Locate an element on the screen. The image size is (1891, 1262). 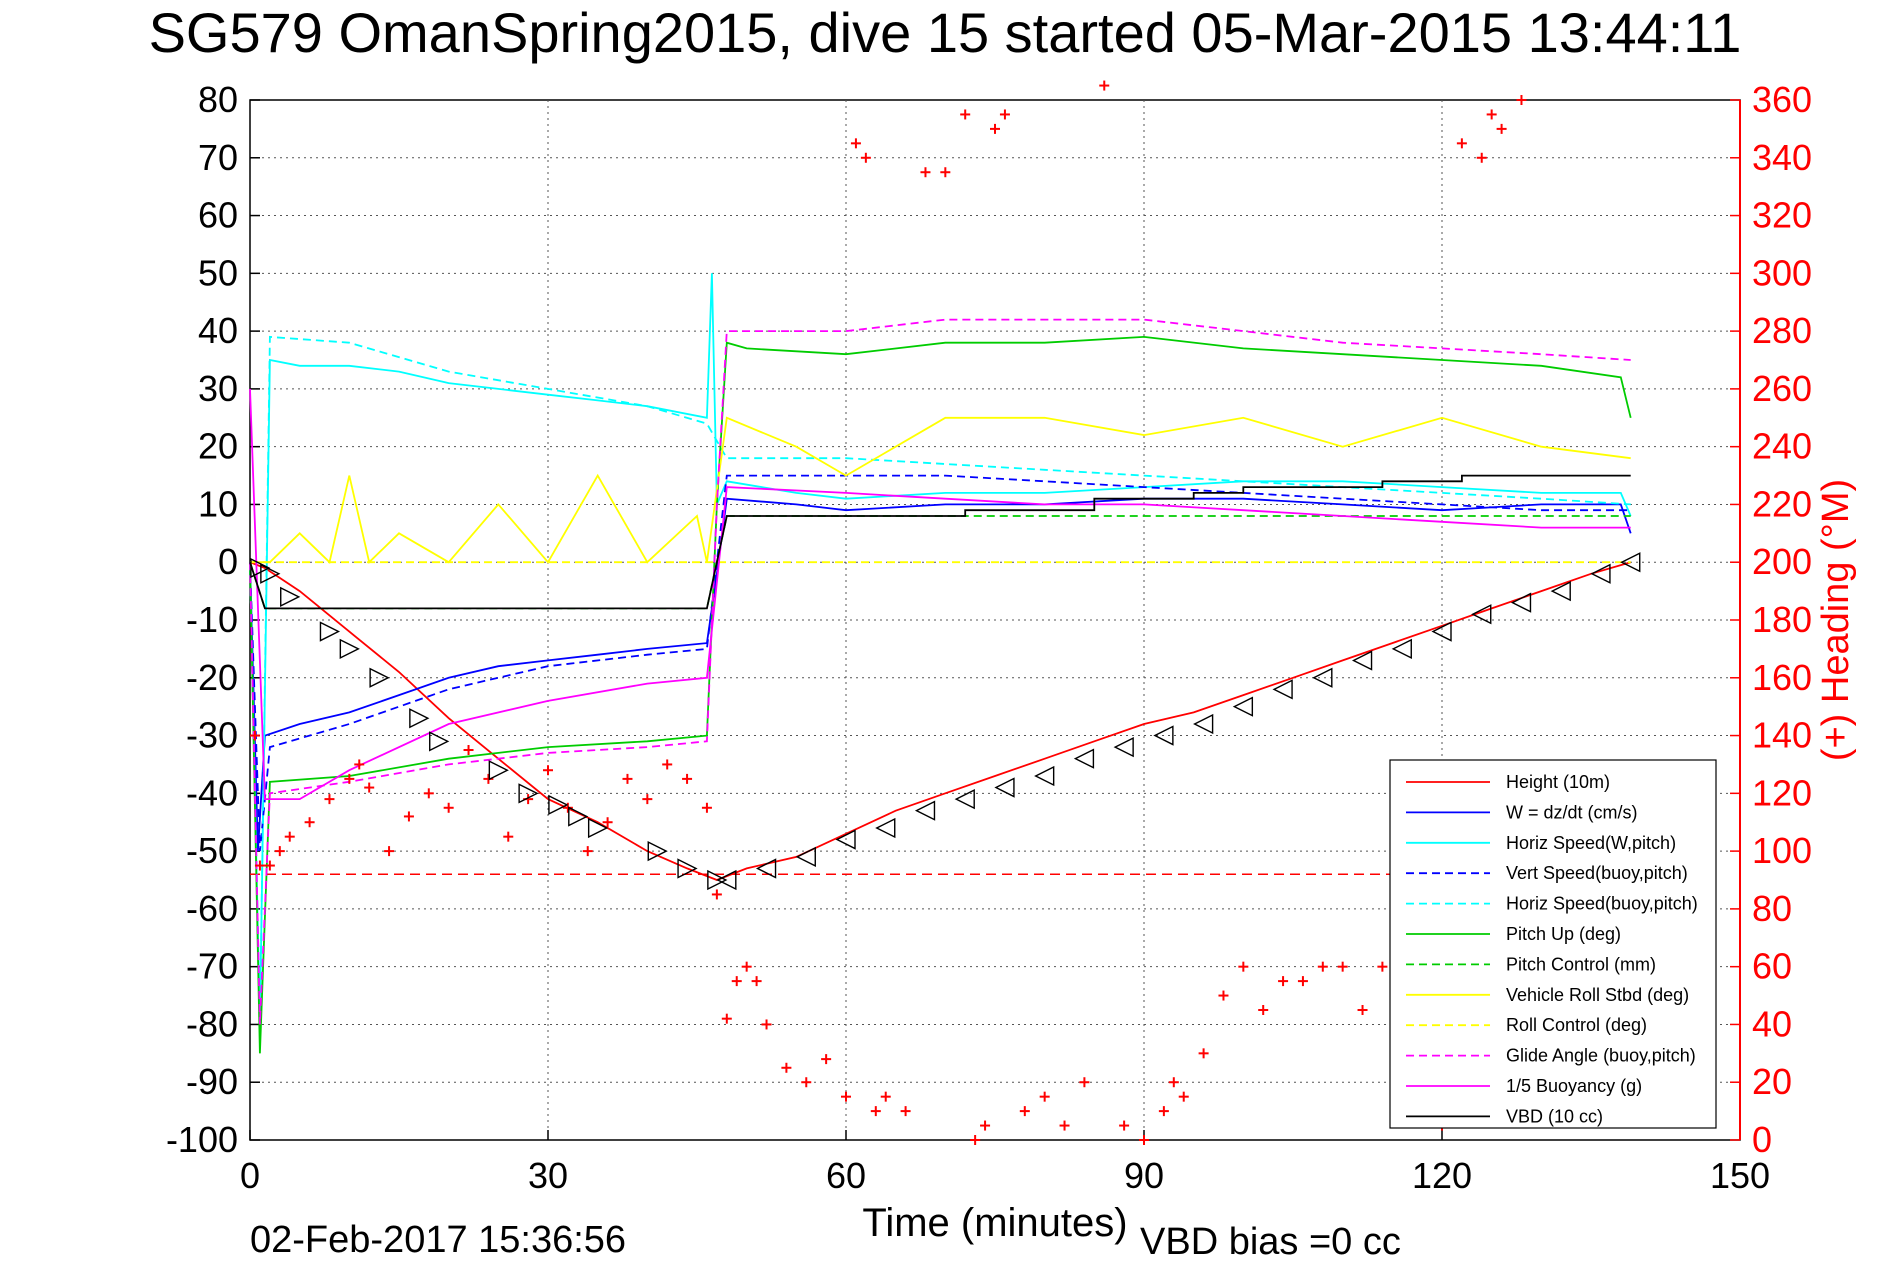
y-tick-label: -10 is located at coordinates (212, 619).